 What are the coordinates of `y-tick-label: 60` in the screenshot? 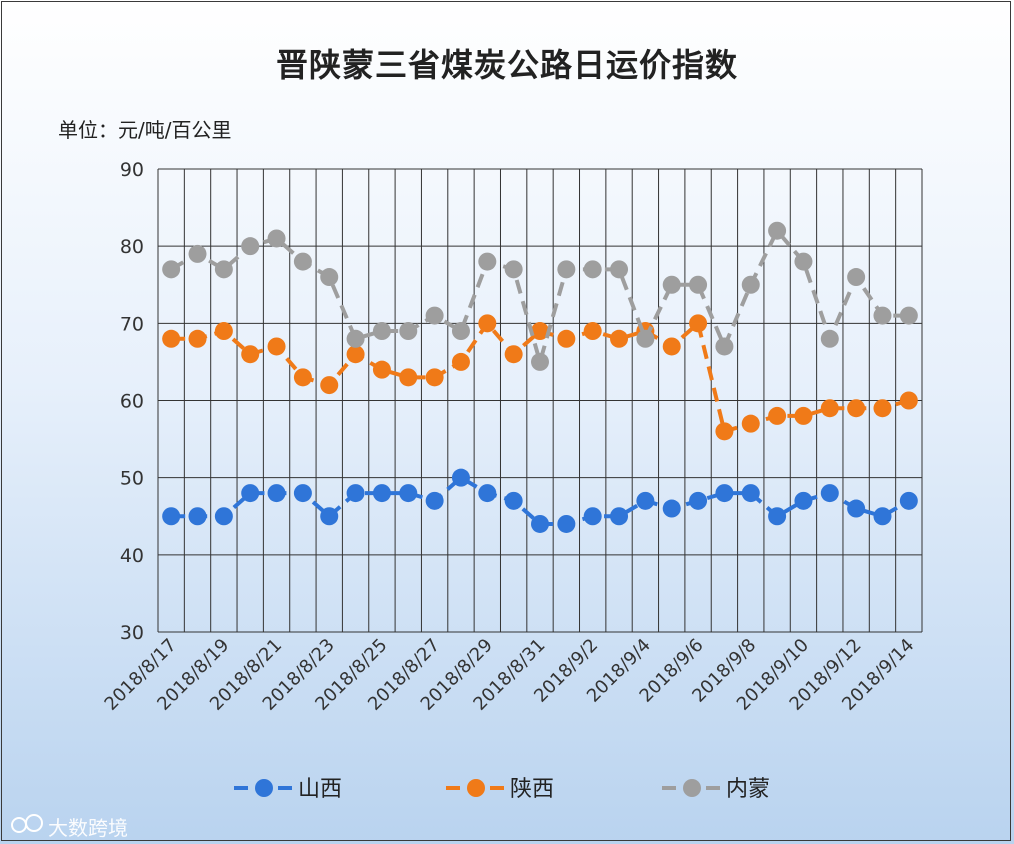 It's located at (132, 402).